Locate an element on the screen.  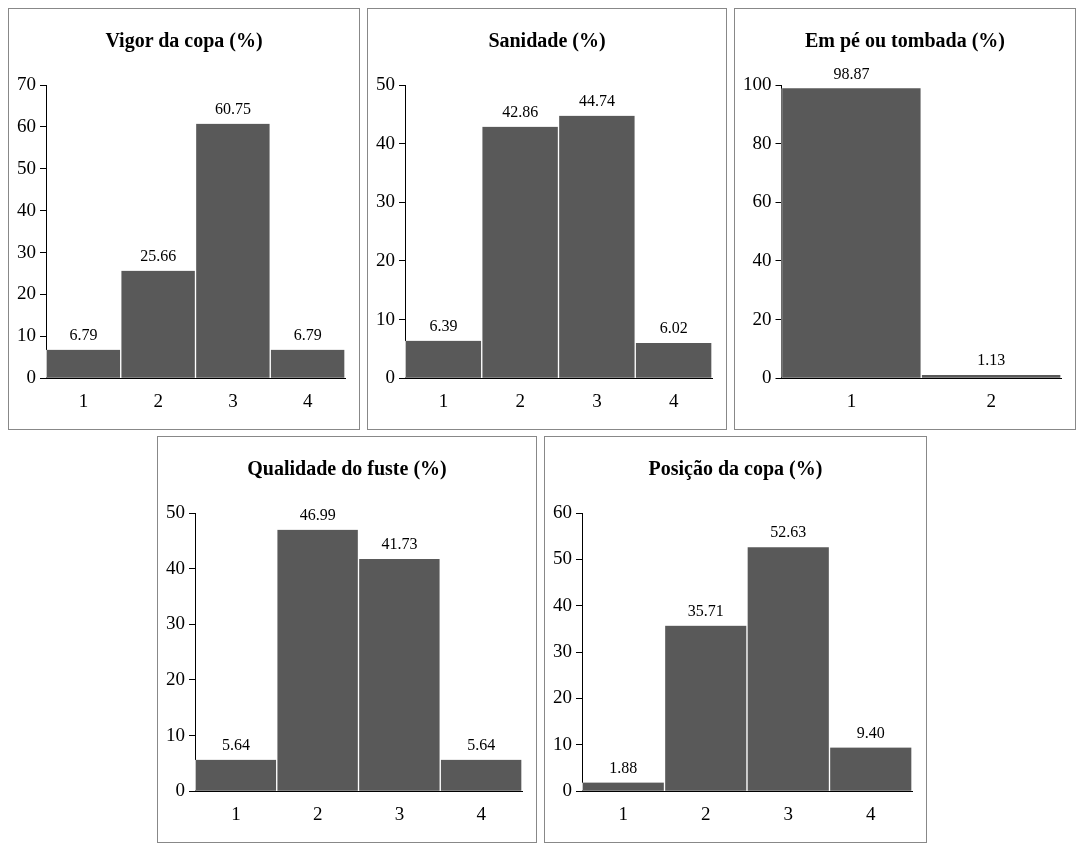
data-label: 60.75 is located at coordinates (232, 108).